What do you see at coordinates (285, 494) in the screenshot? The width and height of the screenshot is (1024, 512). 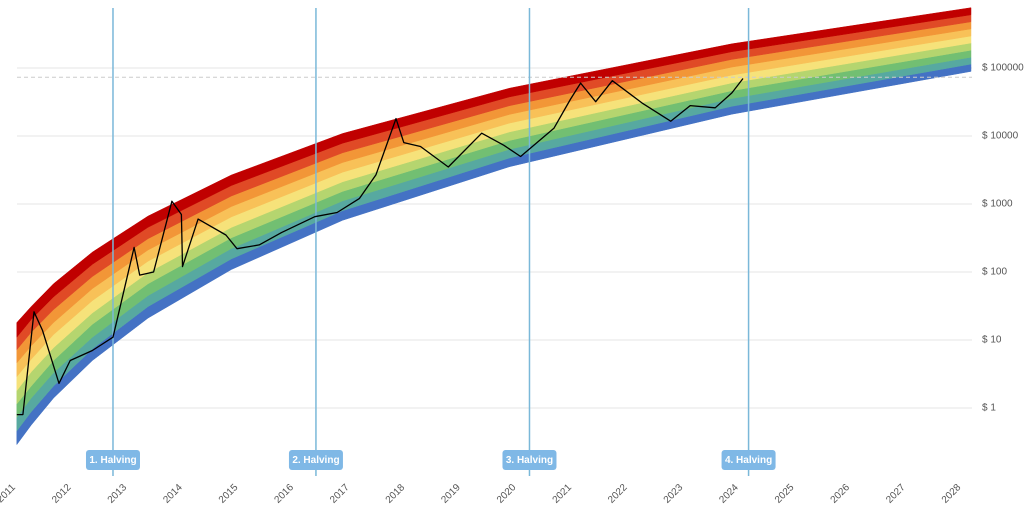 I see `x-tick-label: 2016` at bounding box center [285, 494].